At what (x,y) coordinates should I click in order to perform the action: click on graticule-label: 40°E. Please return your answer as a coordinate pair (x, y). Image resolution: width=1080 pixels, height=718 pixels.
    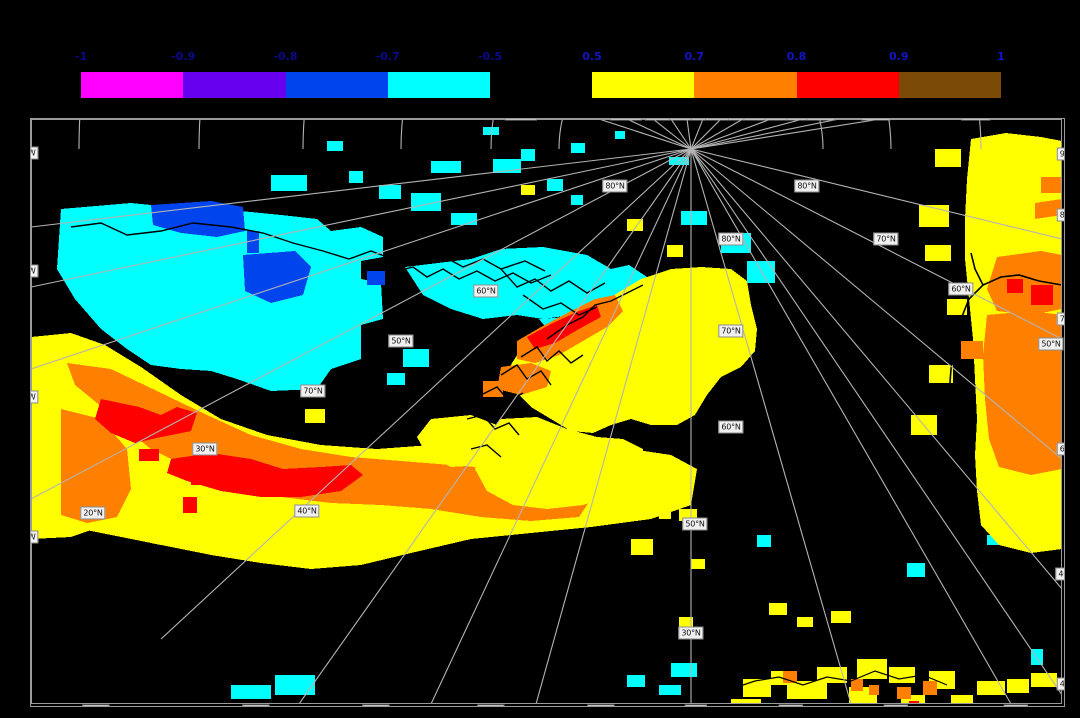
    Looking at the image, I should click on (1060, 684).